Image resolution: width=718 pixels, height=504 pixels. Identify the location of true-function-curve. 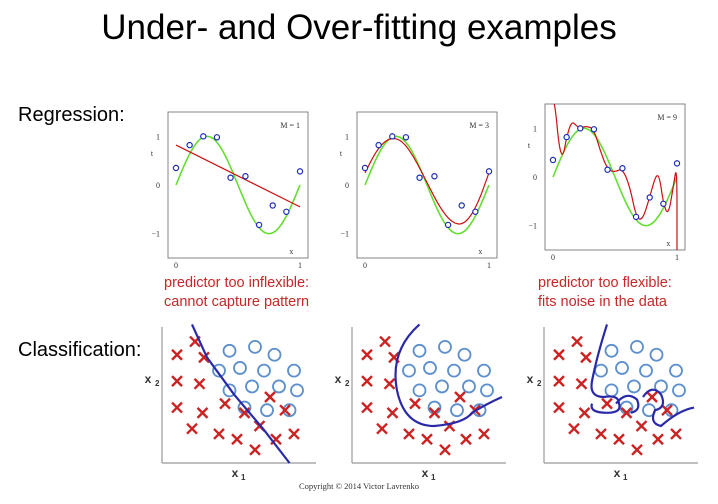
(427, 185).